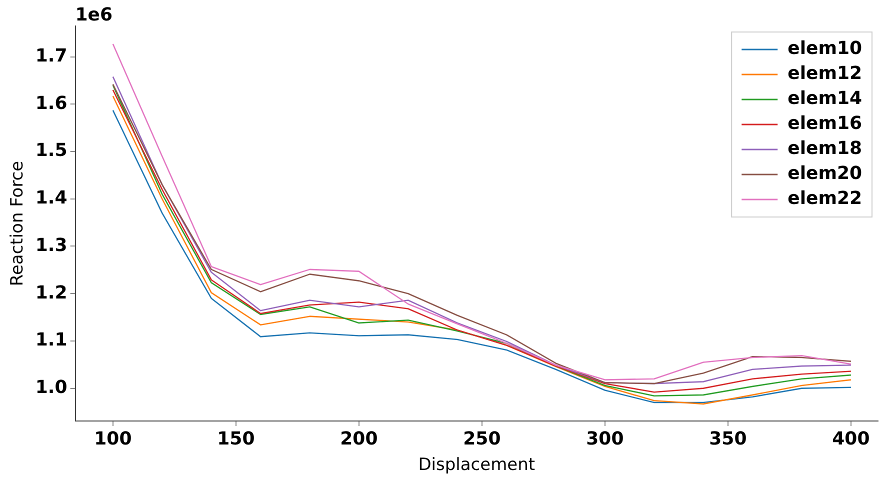 The height and width of the screenshot is (482, 879). What do you see at coordinates (482, 439) in the screenshot?
I see `x-tick-label: 250` at bounding box center [482, 439].